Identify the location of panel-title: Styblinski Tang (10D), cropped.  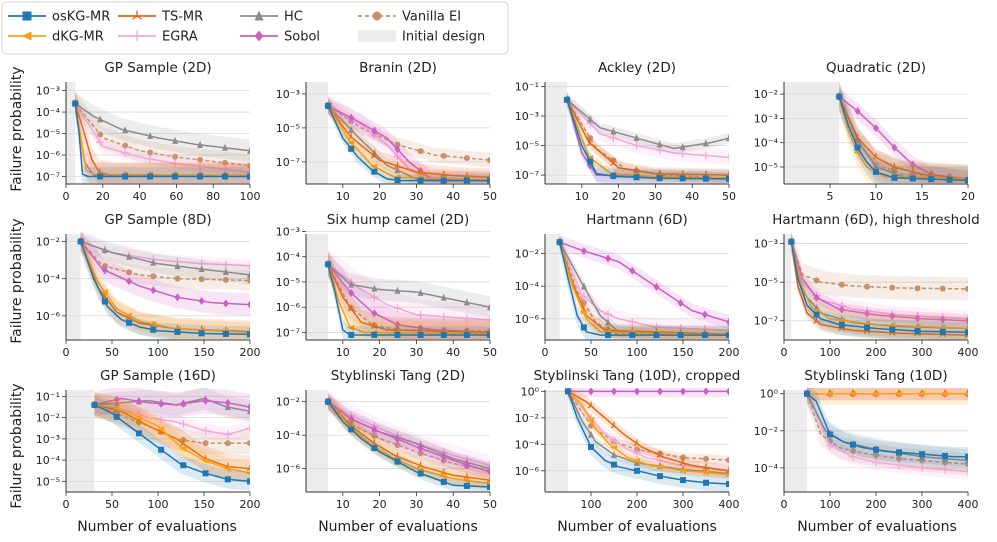
(637, 376).